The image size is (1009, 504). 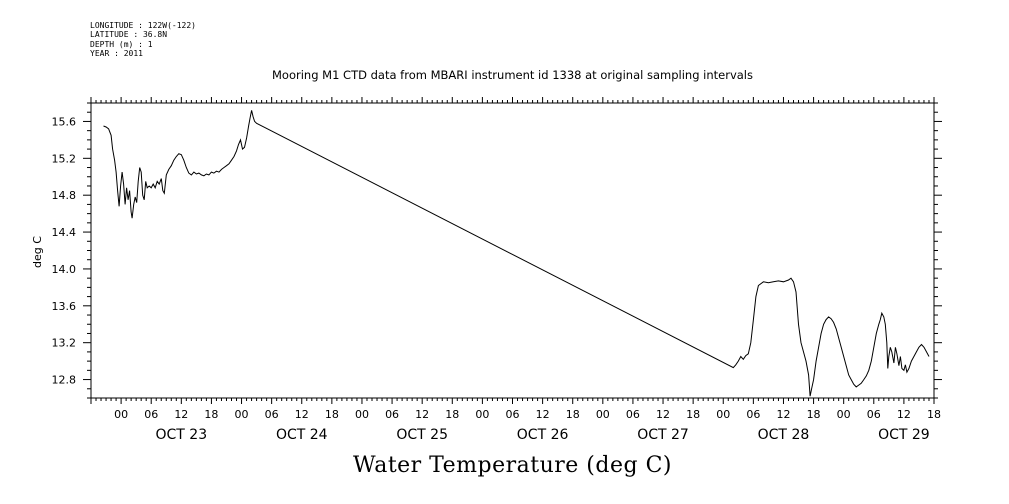 What do you see at coordinates (663, 435) in the screenshot?
I see `x-day-label: OCT 27` at bounding box center [663, 435].